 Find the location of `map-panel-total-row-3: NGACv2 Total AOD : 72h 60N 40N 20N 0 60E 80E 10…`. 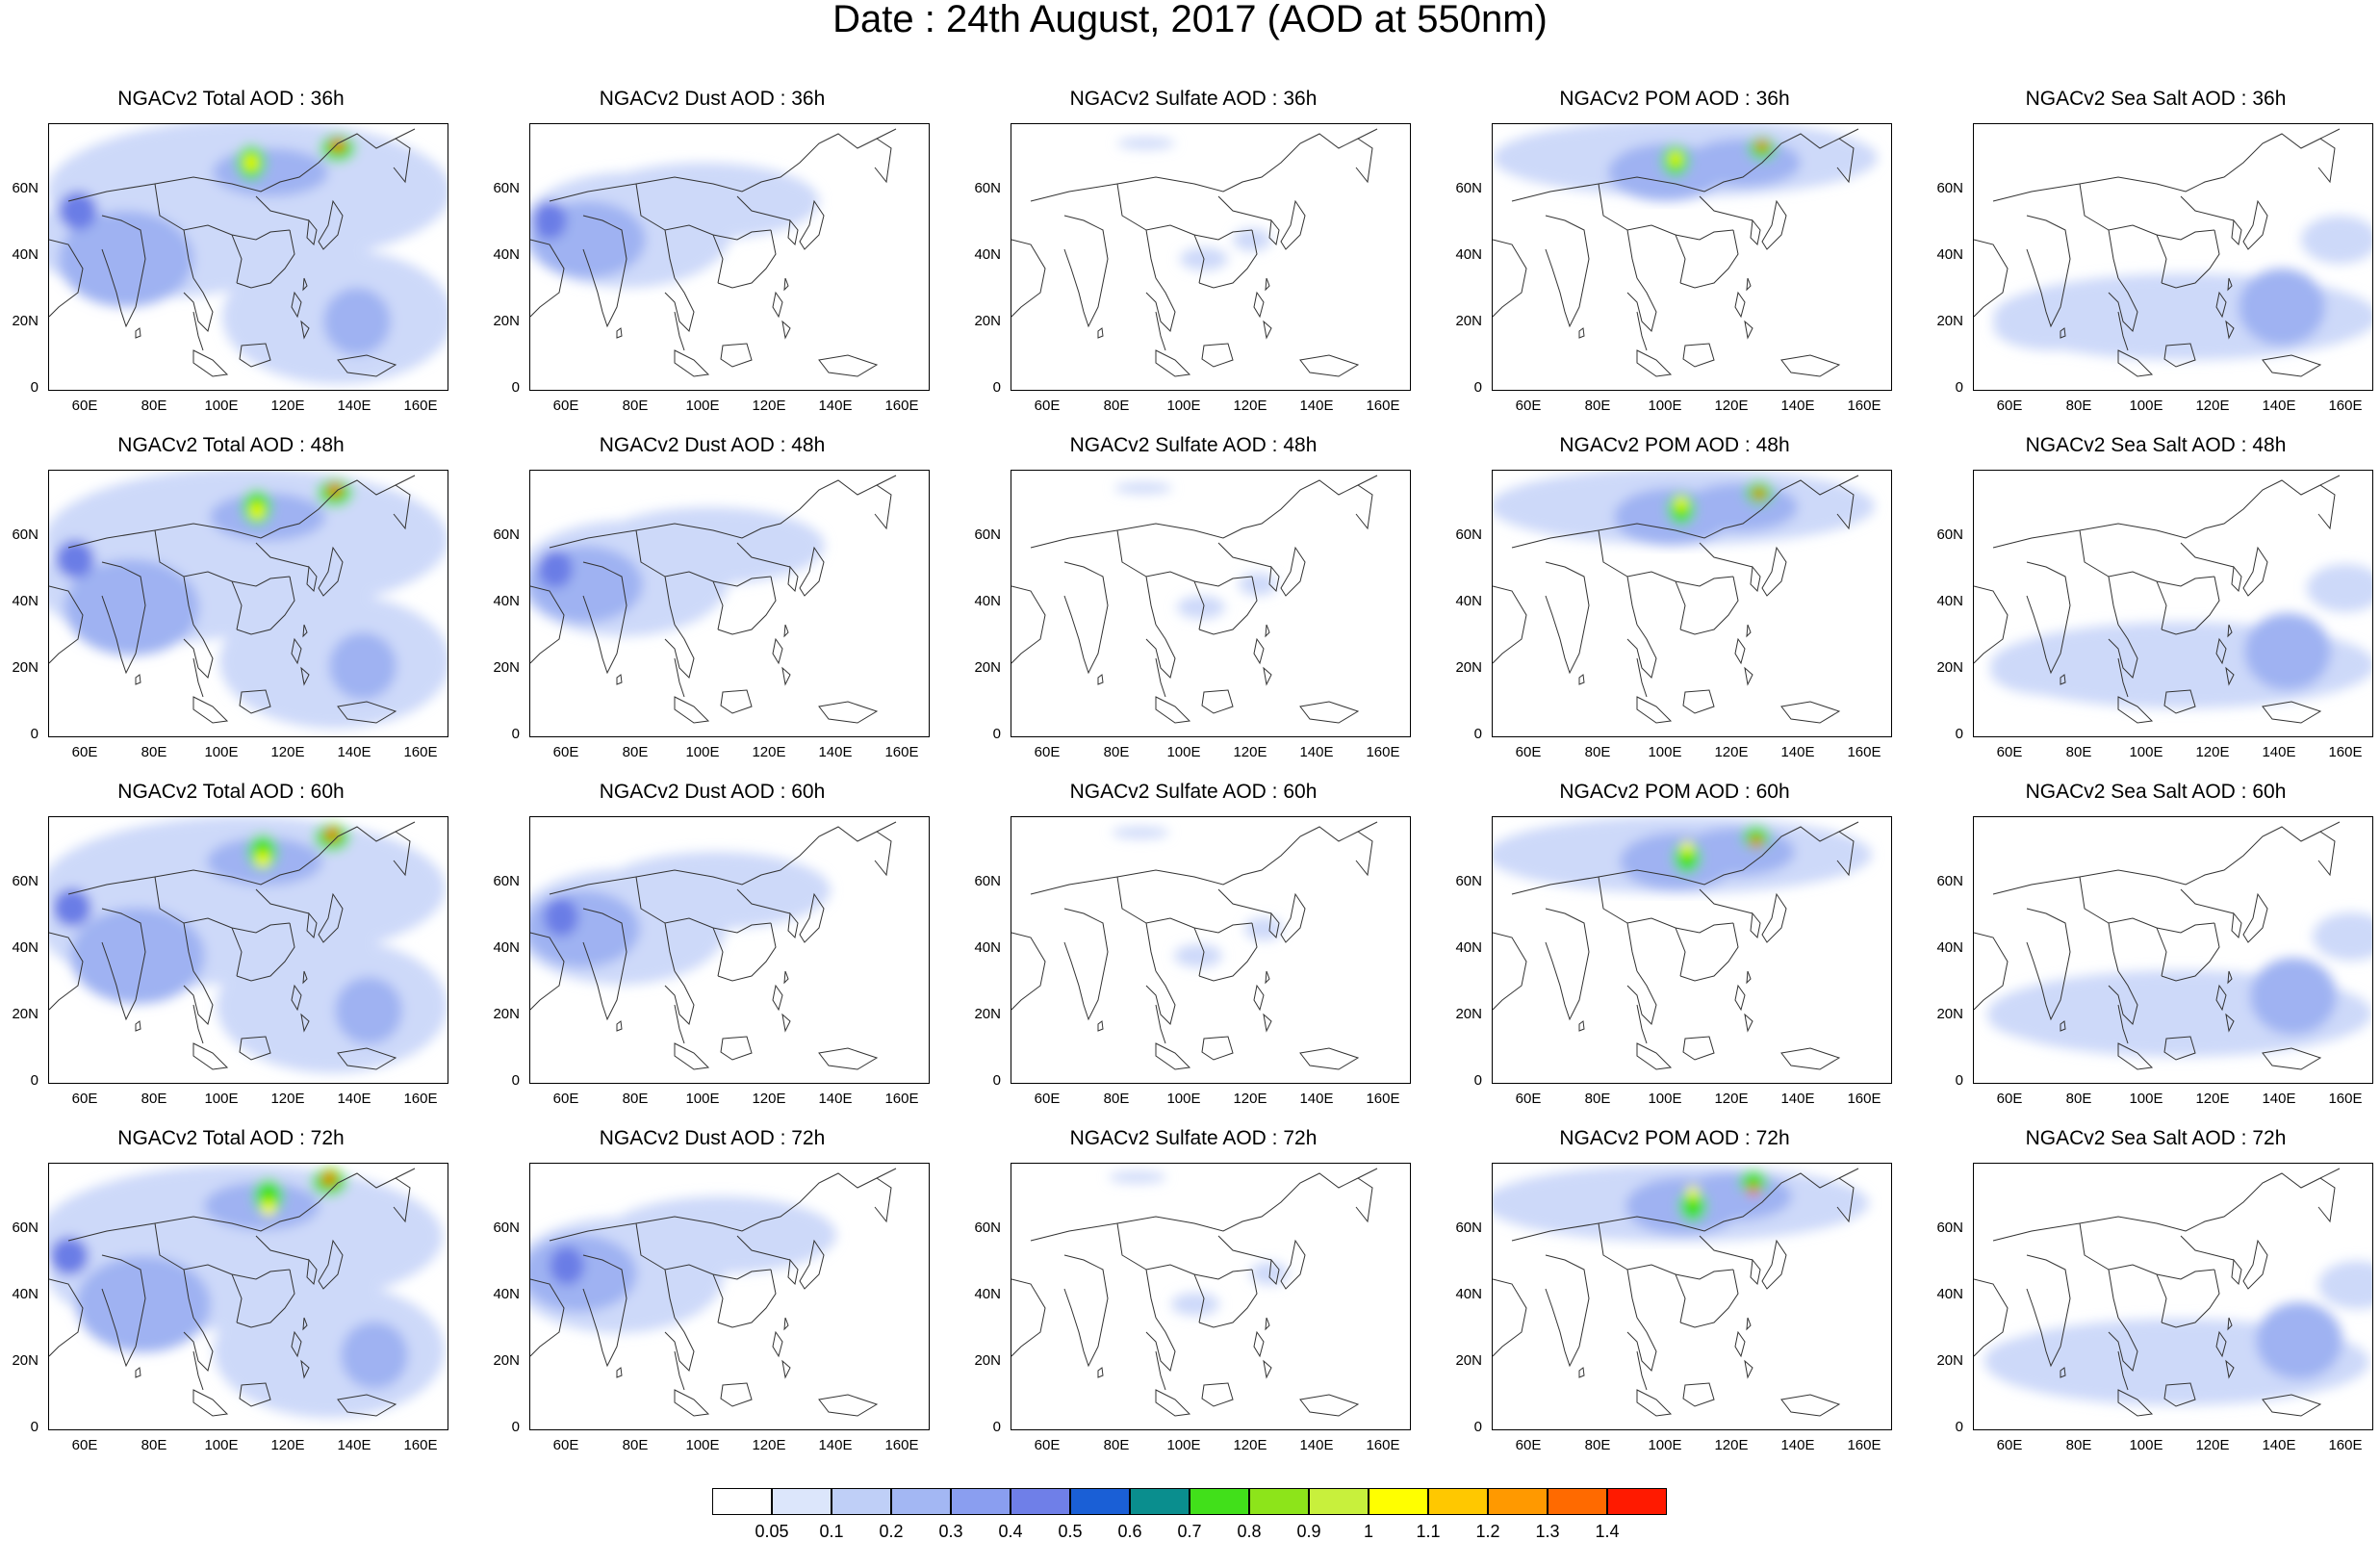

map-panel-total-row-3: NGACv2 Total AOD : 72h 60N 40N 20N 0 60E 80E 10… is located at coordinates (231, 1302).